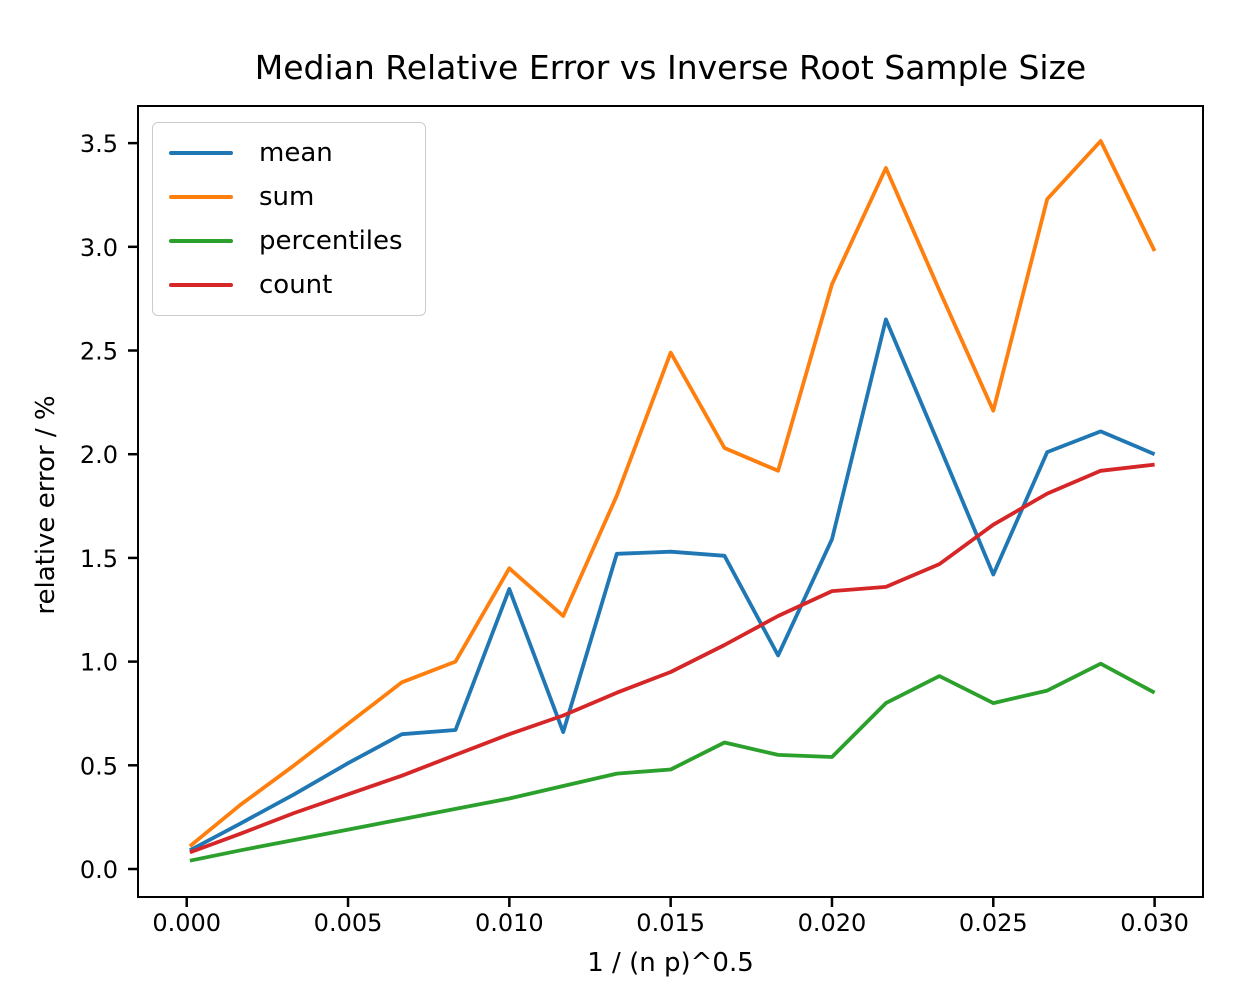 This screenshot has width=1250, height=1000. What do you see at coordinates (99, 766) in the screenshot?
I see `y-tick-label: 0.5` at bounding box center [99, 766].